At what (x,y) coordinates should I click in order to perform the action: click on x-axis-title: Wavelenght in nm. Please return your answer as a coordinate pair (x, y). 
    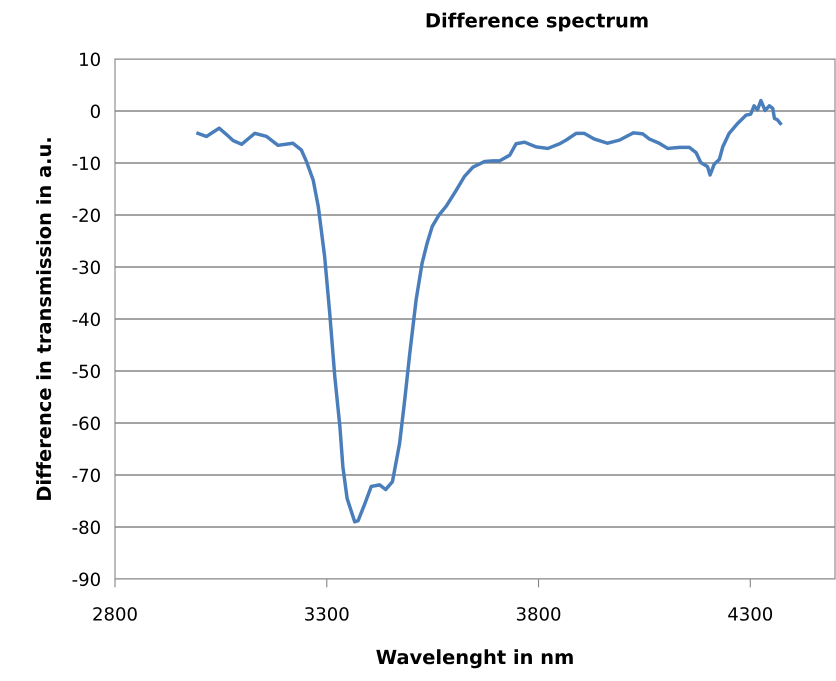
    Looking at the image, I should click on (474, 658).